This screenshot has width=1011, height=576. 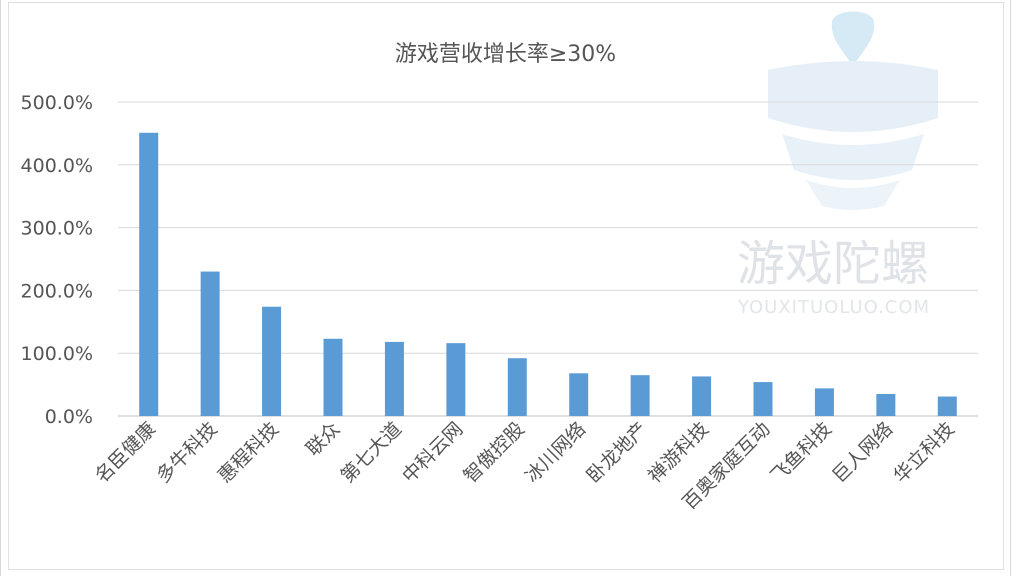 I want to click on x-category-label: 卧龙地产, so click(x=616, y=452).